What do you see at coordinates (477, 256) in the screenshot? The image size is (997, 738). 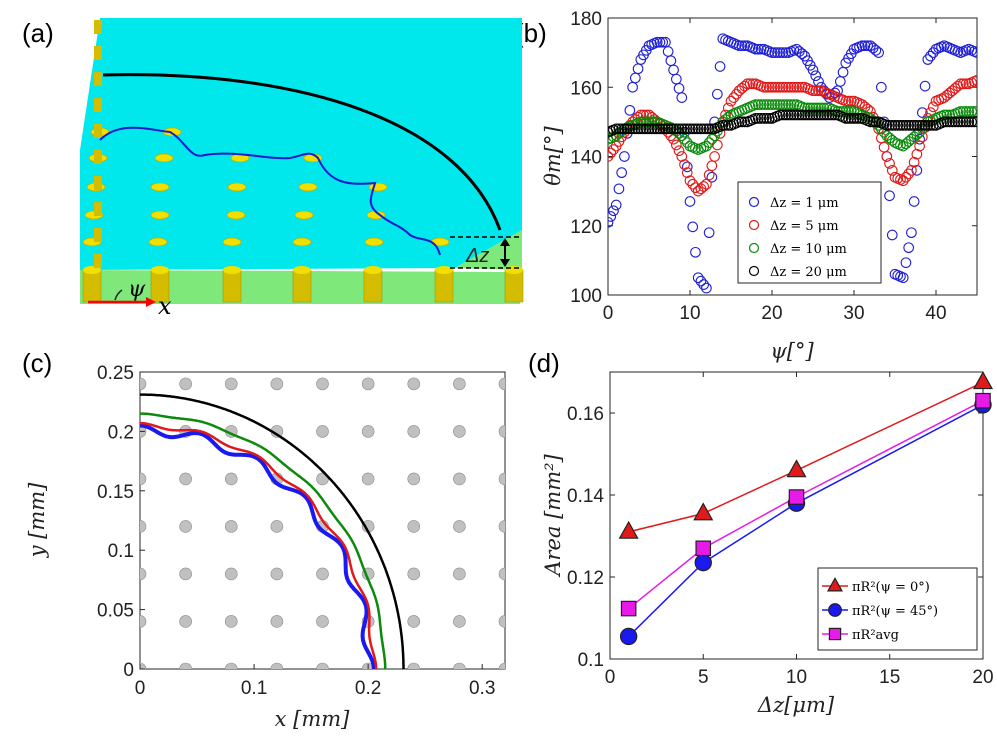 I see `dz-label: Δz` at bounding box center [477, 256].